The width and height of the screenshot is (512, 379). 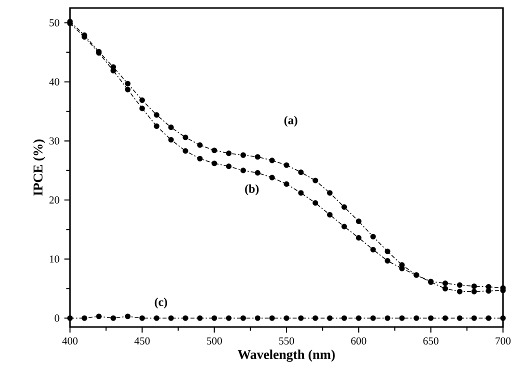 I want to click on y-tick-label: 40, so click(x=54, y=82).